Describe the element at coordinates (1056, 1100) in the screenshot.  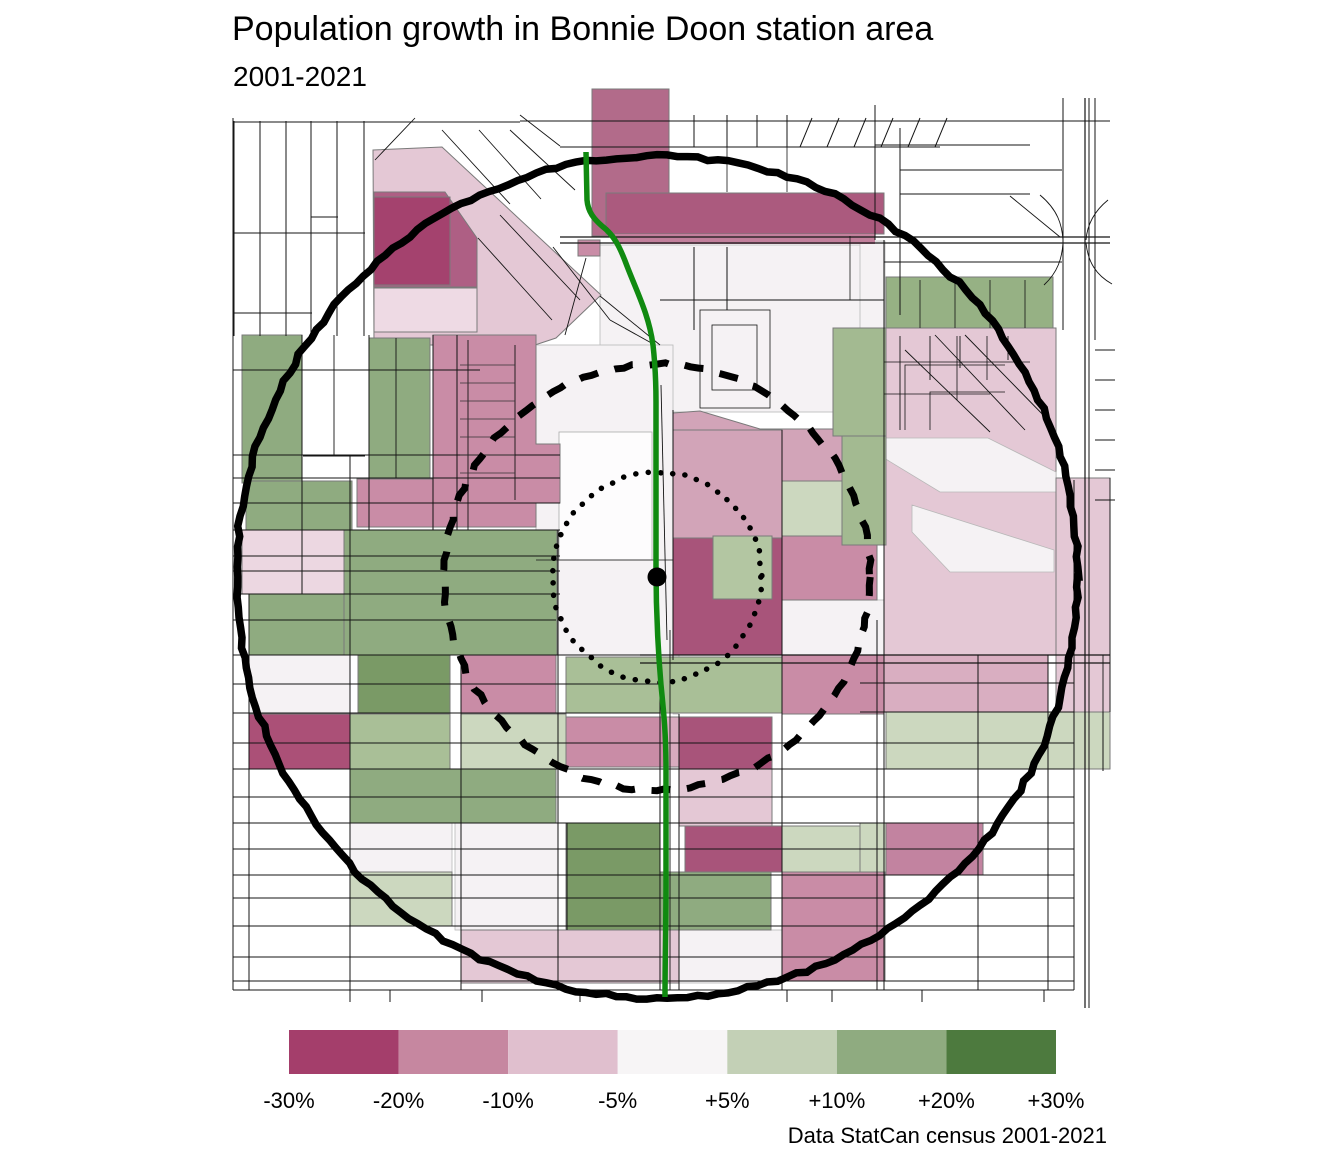
I see `svg-text: +30%` at that location.